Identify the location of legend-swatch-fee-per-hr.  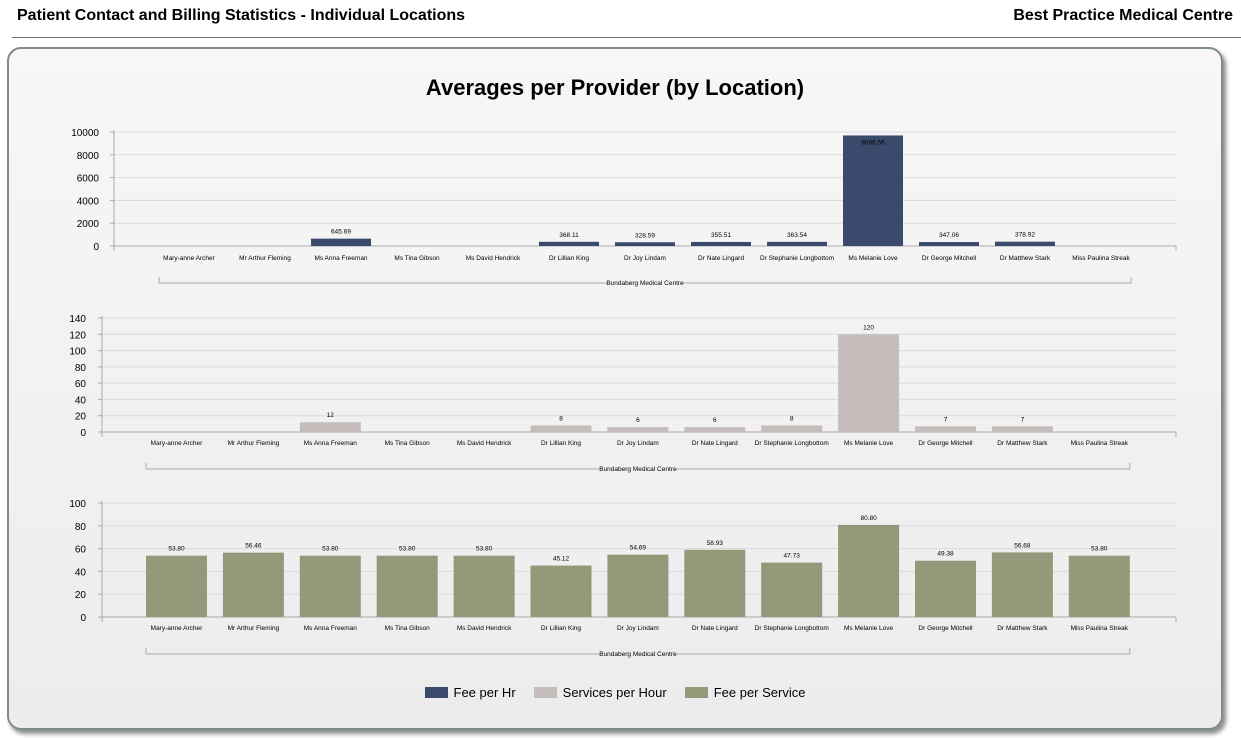
(436, 692).